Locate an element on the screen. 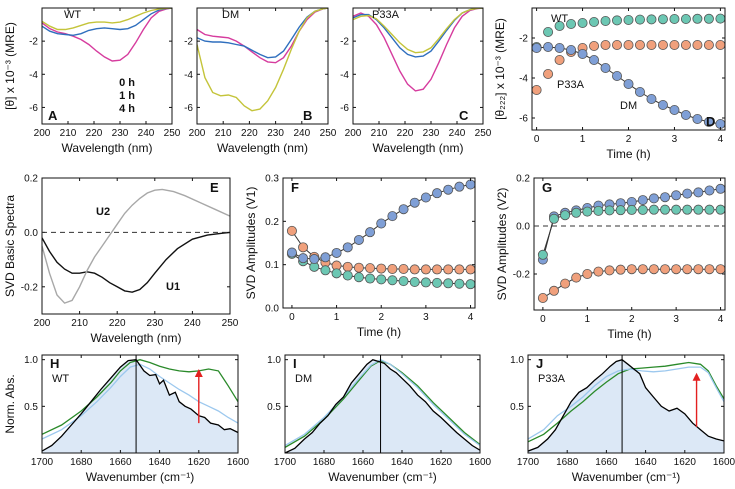 The image size is (735, 489). y-tick-label-F: 0.2 is located at coordinates (272, 222).